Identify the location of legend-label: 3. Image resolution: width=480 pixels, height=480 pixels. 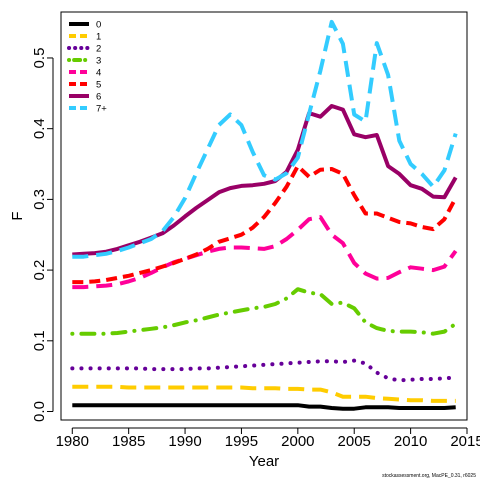
(98, 61).